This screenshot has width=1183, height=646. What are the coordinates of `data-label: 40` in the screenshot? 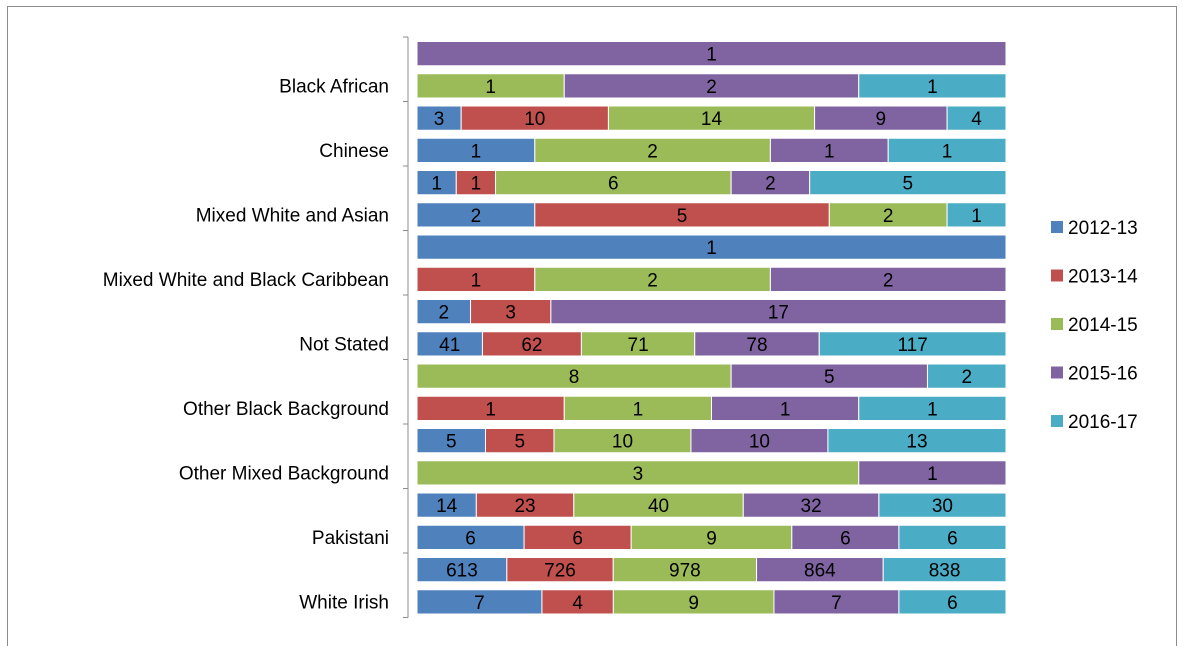 It's located at (658, 506).